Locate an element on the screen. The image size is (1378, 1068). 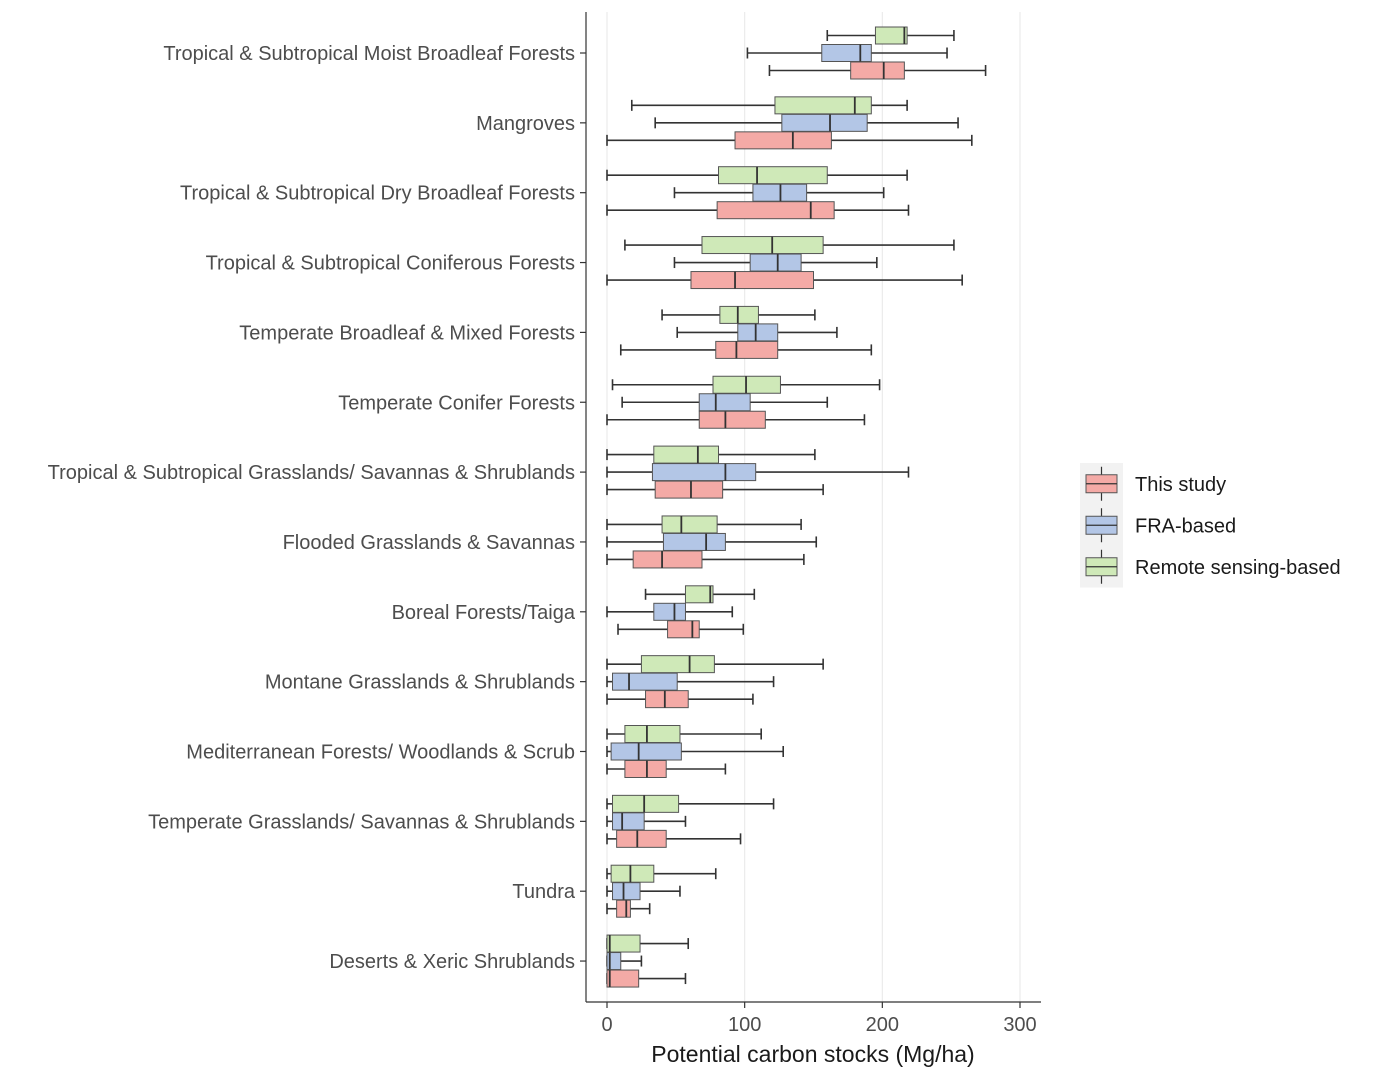
category-label-mediterranean-forests-woodlands-scrub: Mediterranean Forests/ Woodlands & Scrub is located at coordinates (380, 753).